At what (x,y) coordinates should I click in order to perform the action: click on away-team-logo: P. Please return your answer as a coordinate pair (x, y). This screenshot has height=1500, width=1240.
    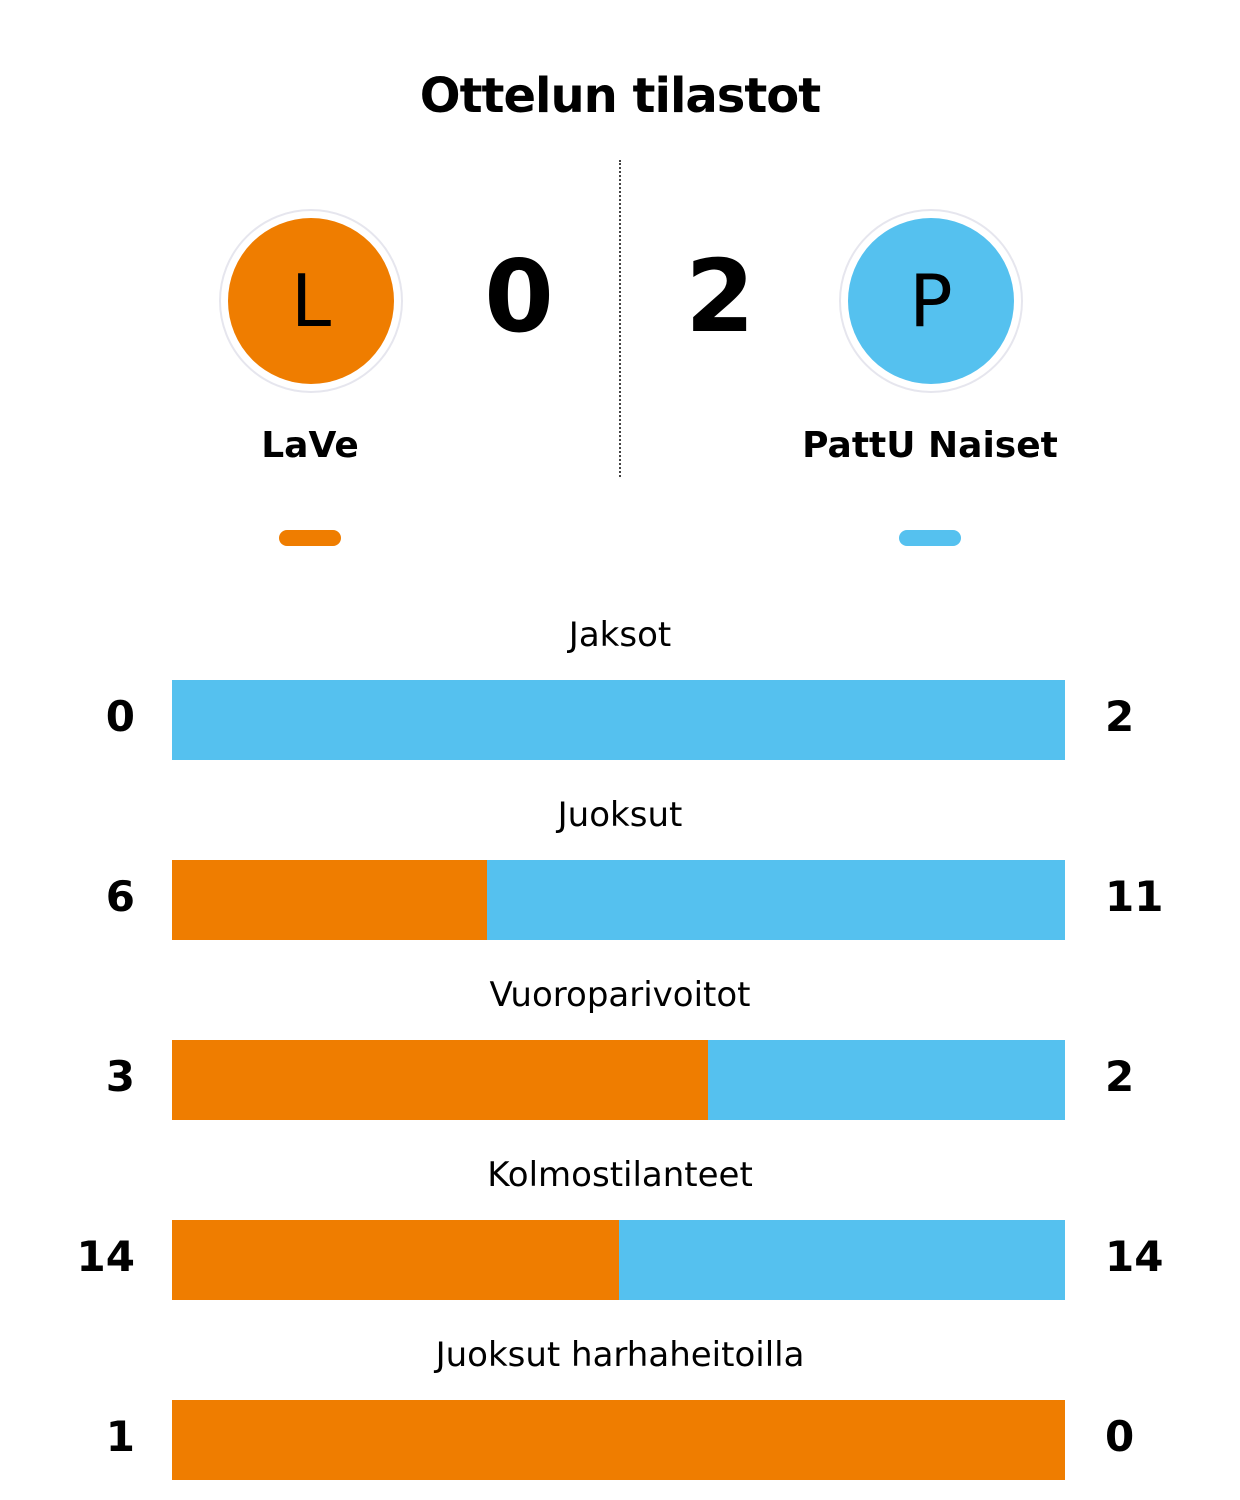
    Looking at the image, I should click on (931, 301).